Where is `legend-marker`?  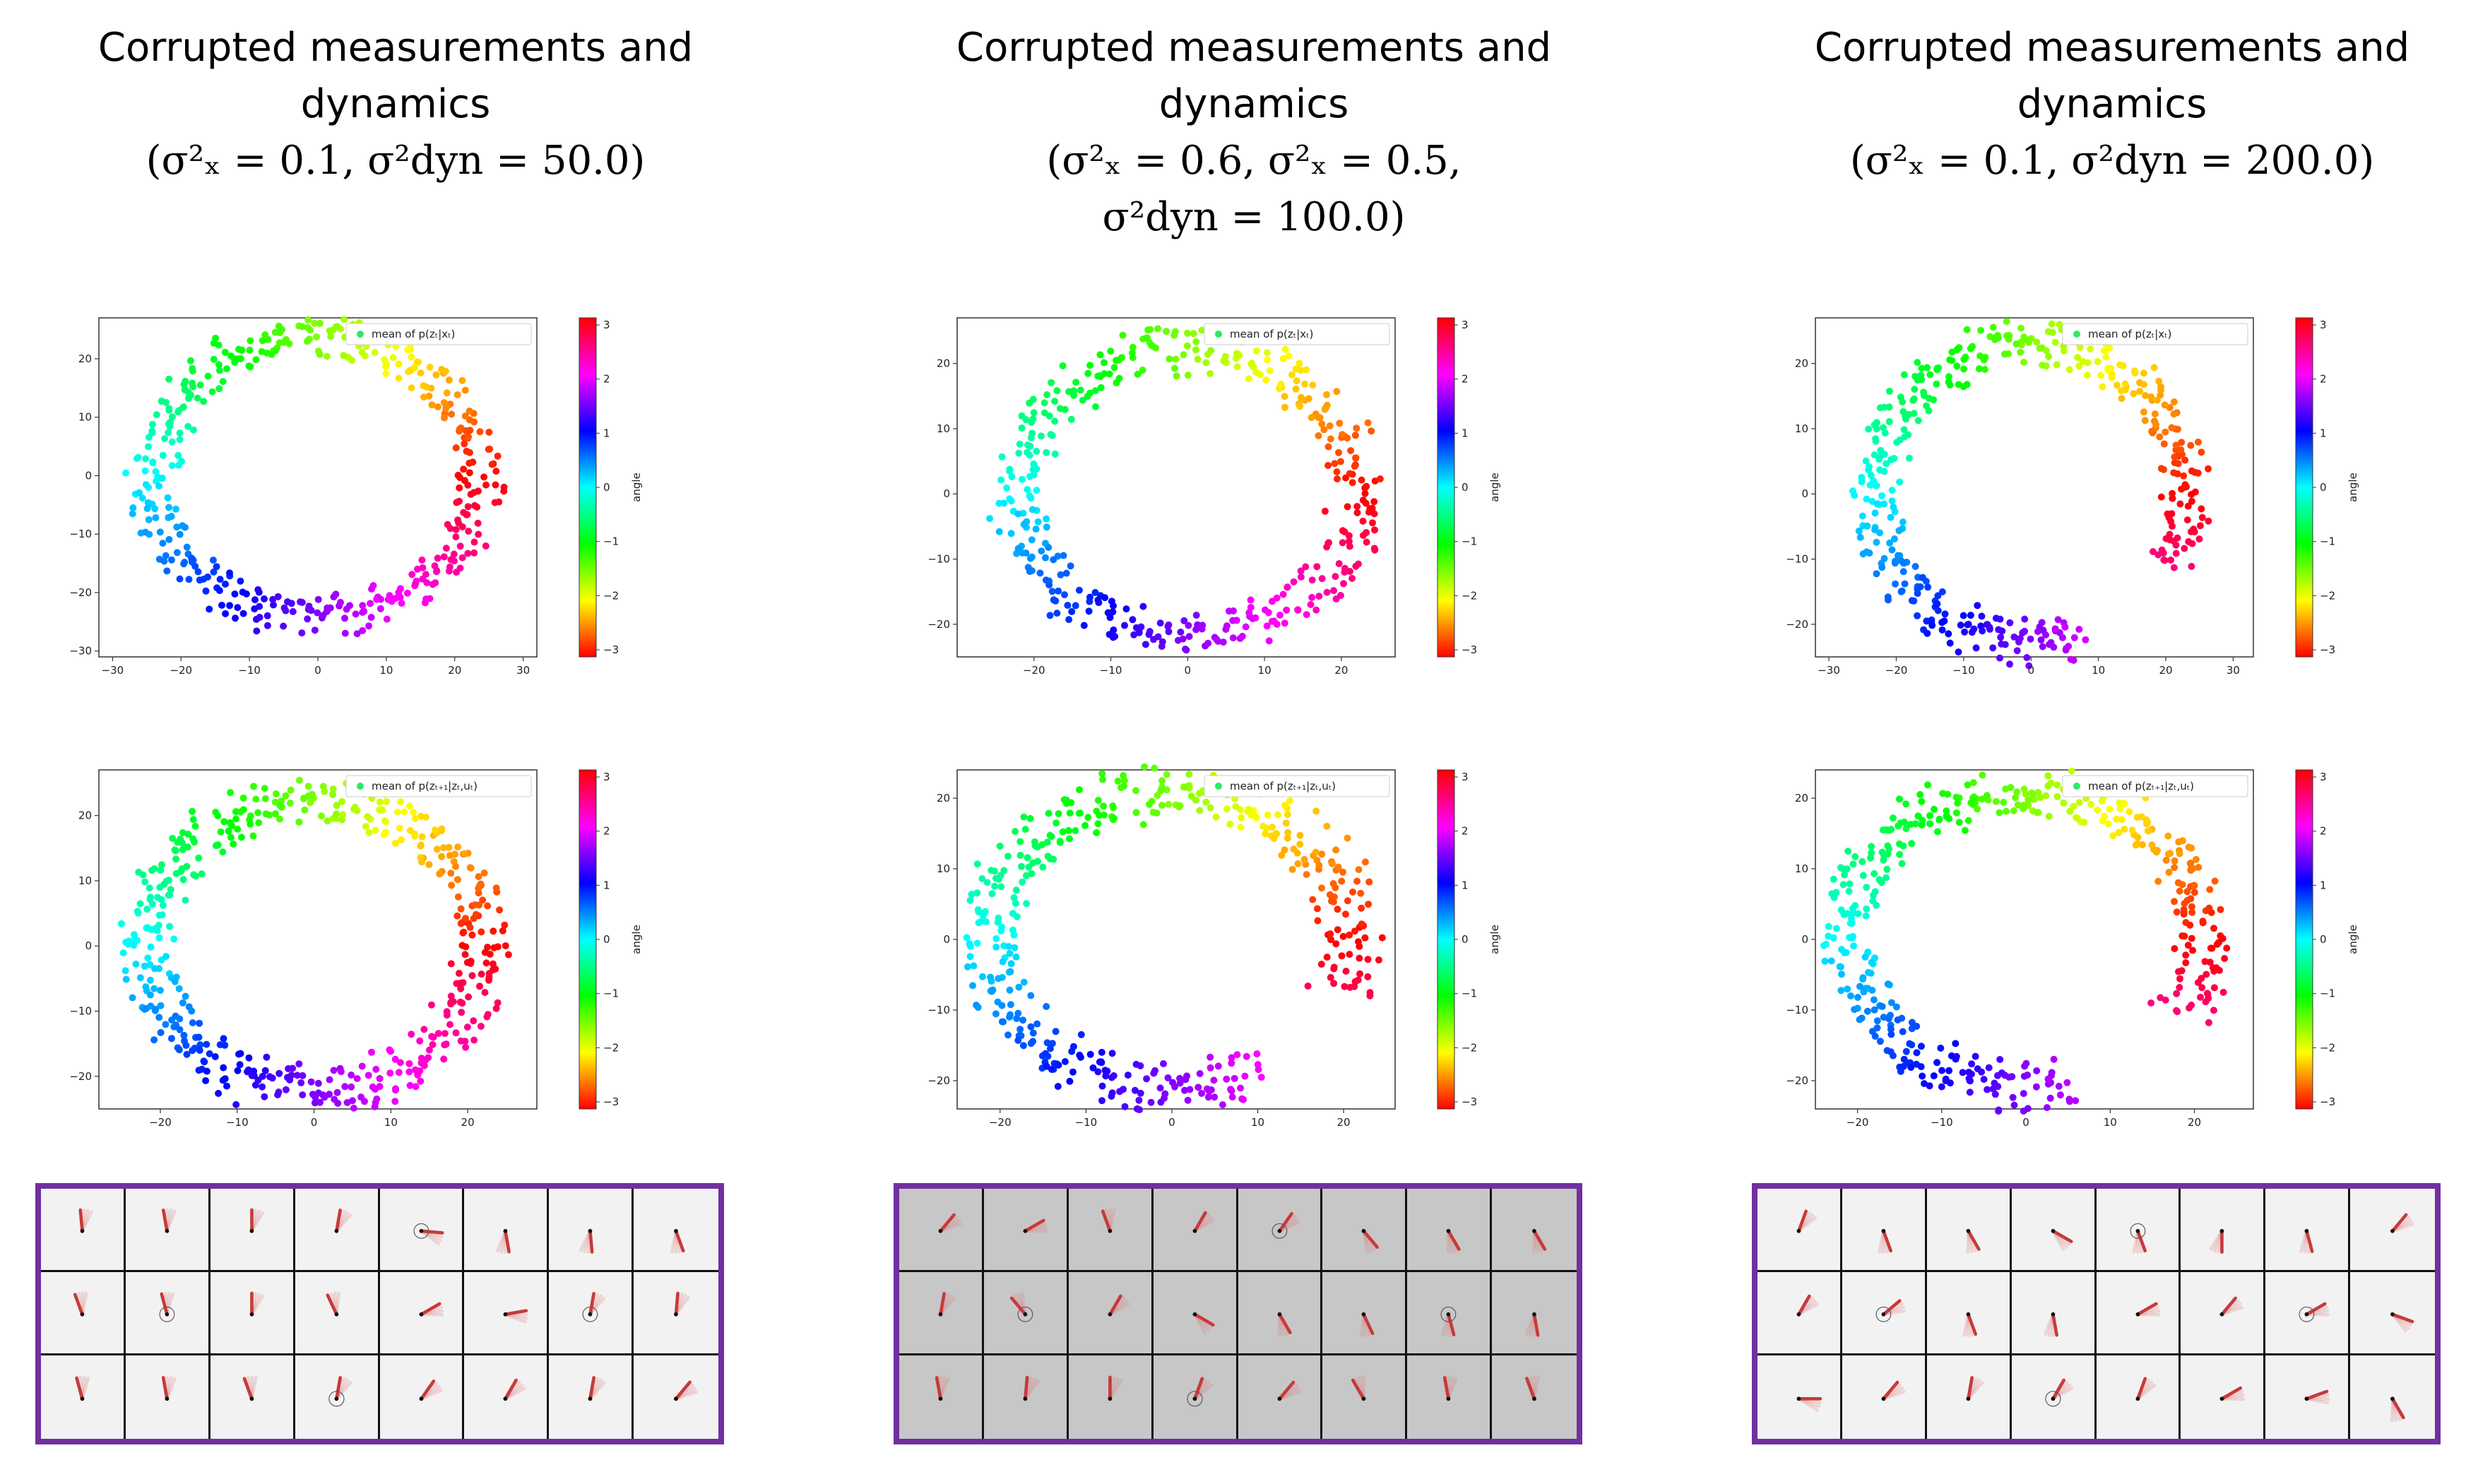 legend-marker is located at coordinates (2076, 786).